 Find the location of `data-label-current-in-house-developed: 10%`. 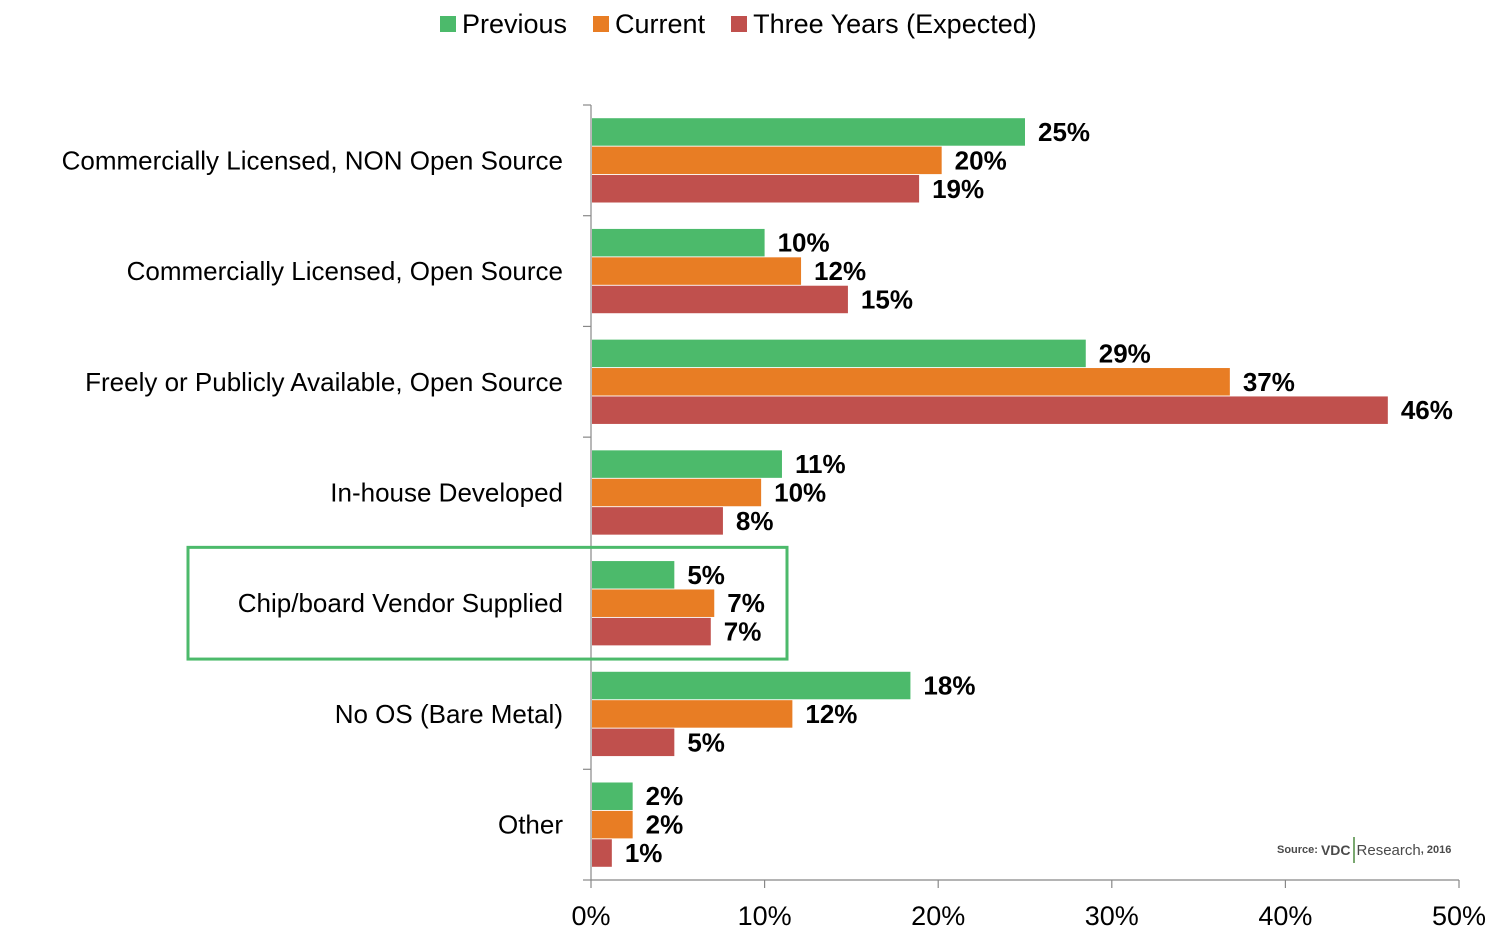

data-label-current-in-house-developed: 10% is located at coordinates (800, 493).